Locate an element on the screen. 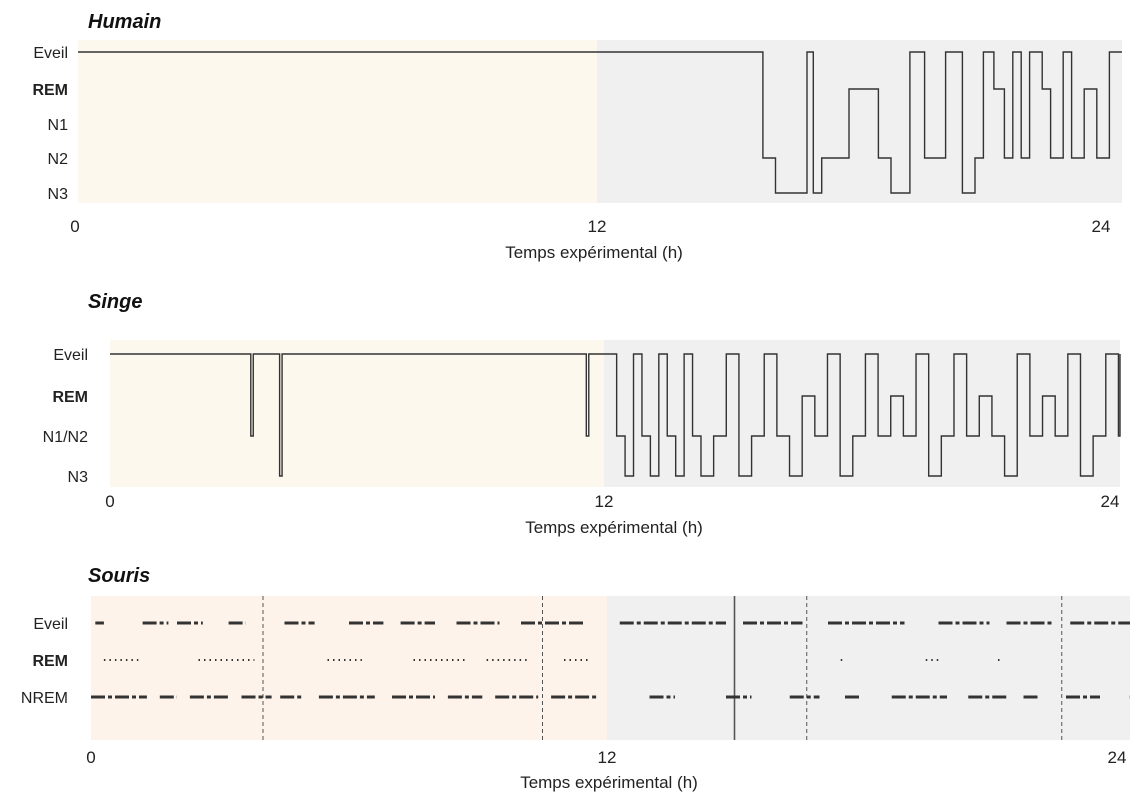 The image size is (1135, 796). x-tick-label-0-1: 12 is located at coordinates (597, 226).